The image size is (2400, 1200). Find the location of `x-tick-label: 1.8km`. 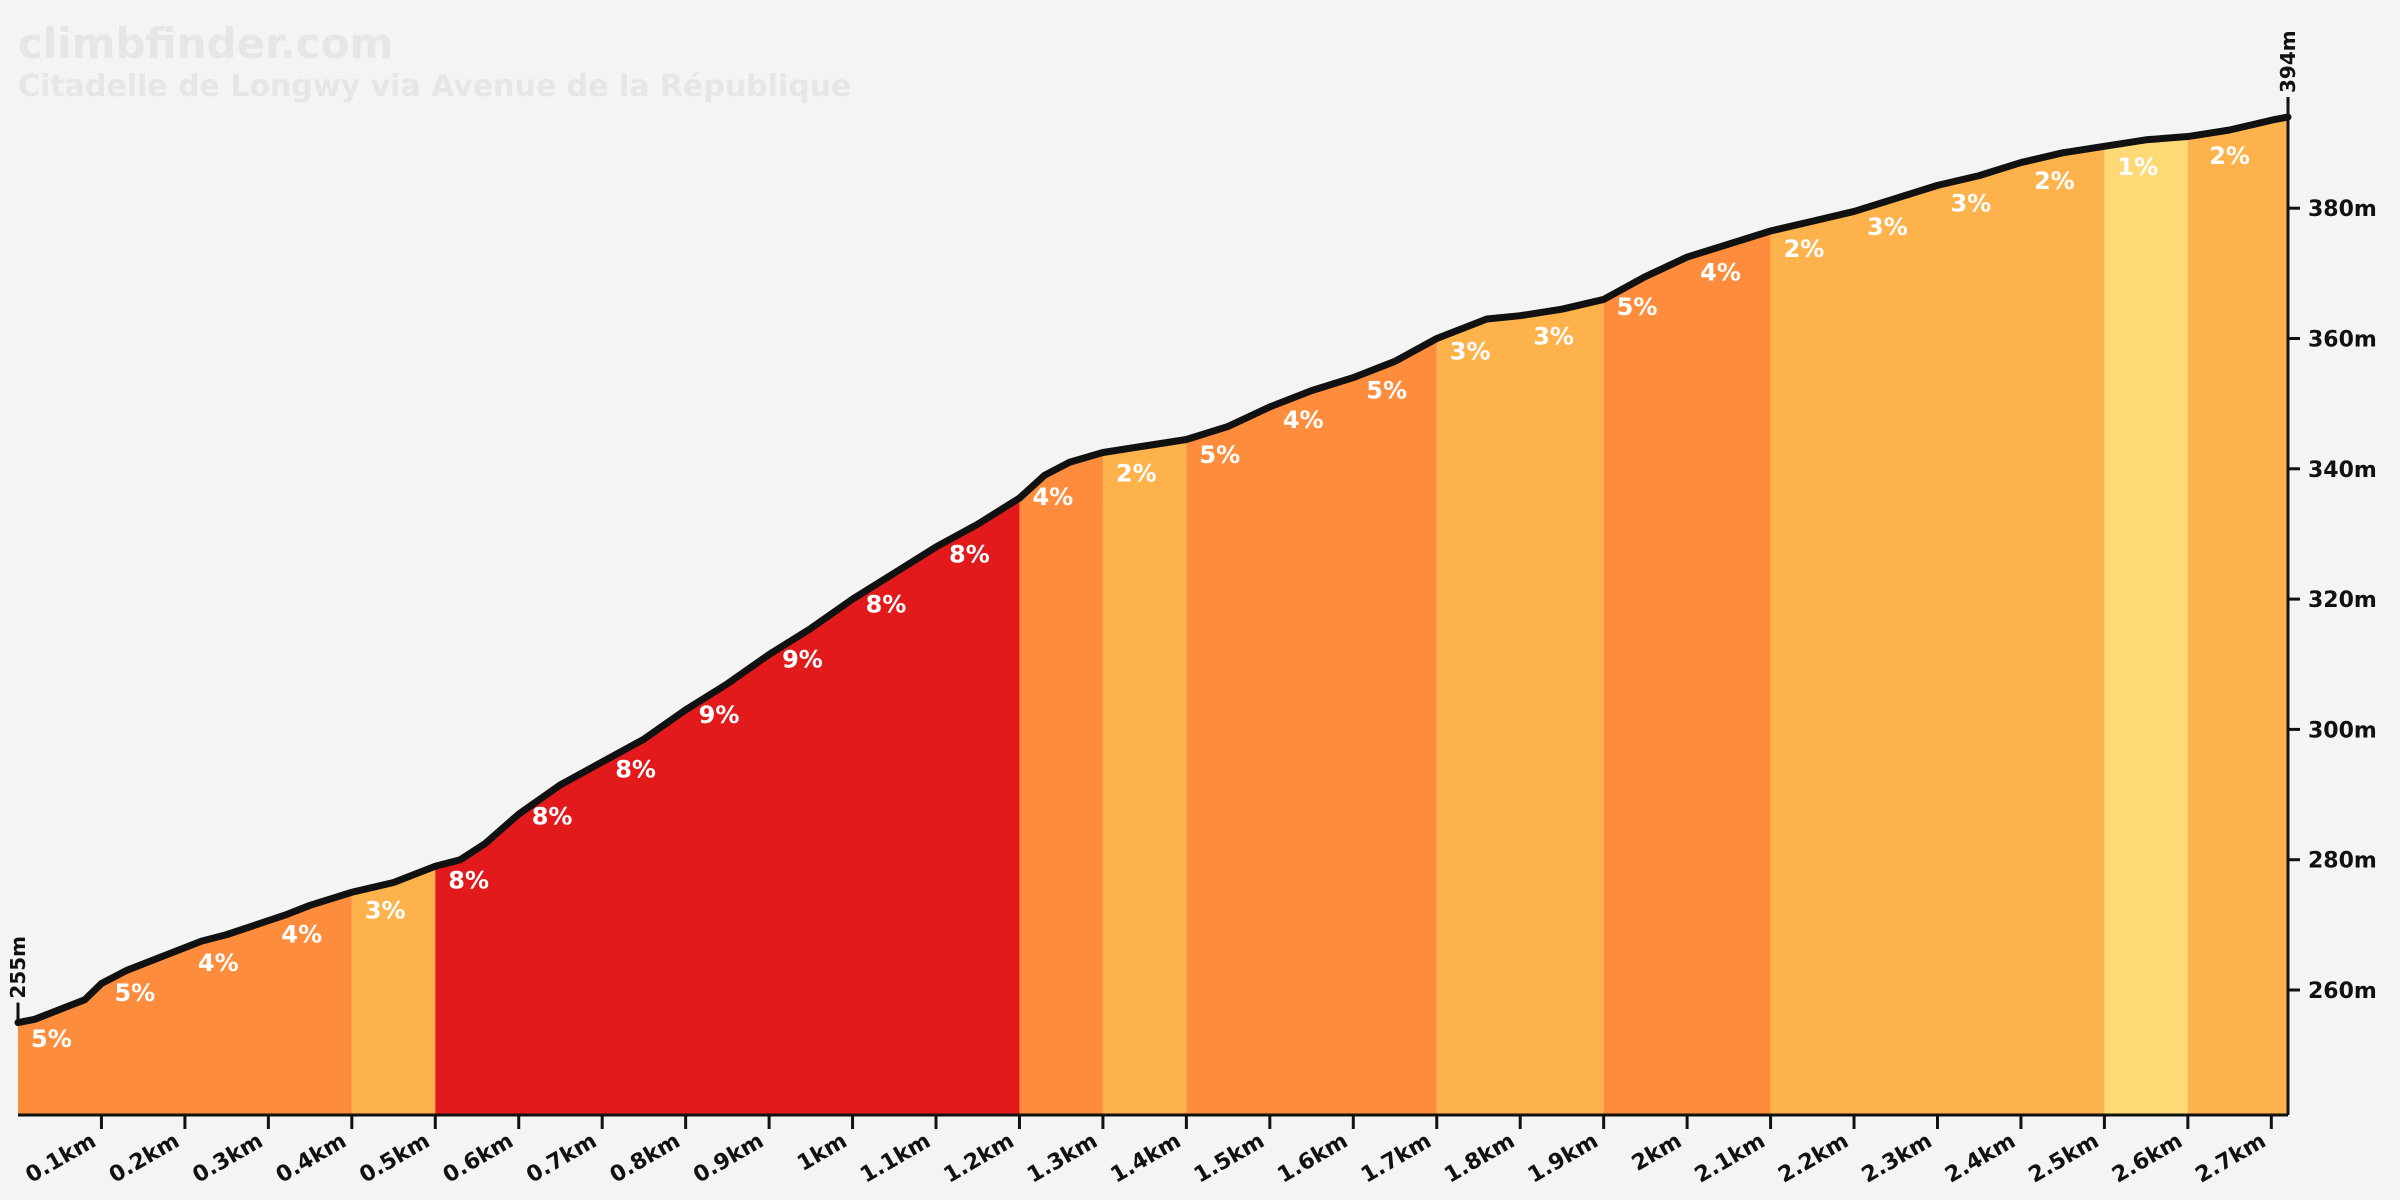

x-tick-label: 1.8km is located at coordinates (1479, 1159).